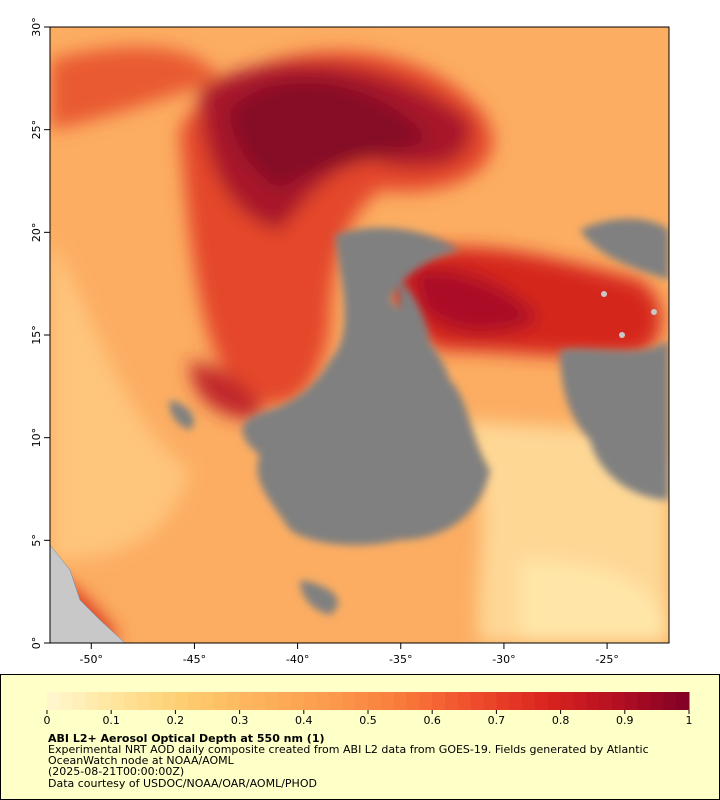  Describe the element at coordinates (91, 659) in the screenshot. I see `x-tick-label: -50°` at that location.